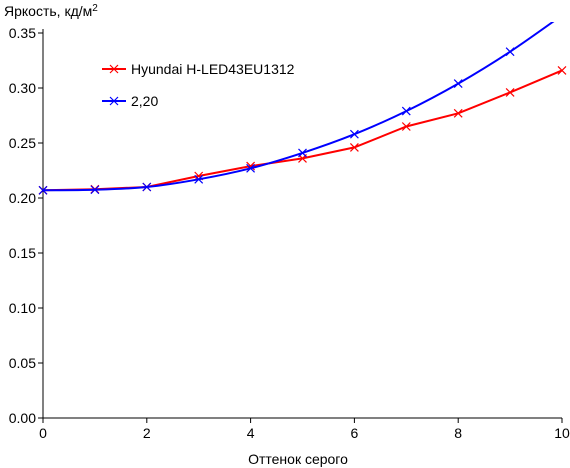 The image size is (570, 468). Describe the element at coordinates (22, 418) in the screenshot. I see `y-tick-label: 0.00` at that location.